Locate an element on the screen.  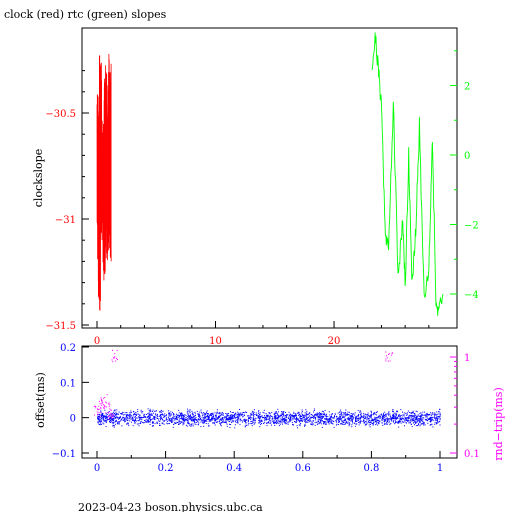
top-x-tick-label: 10 is located at coordinates (215, 341).